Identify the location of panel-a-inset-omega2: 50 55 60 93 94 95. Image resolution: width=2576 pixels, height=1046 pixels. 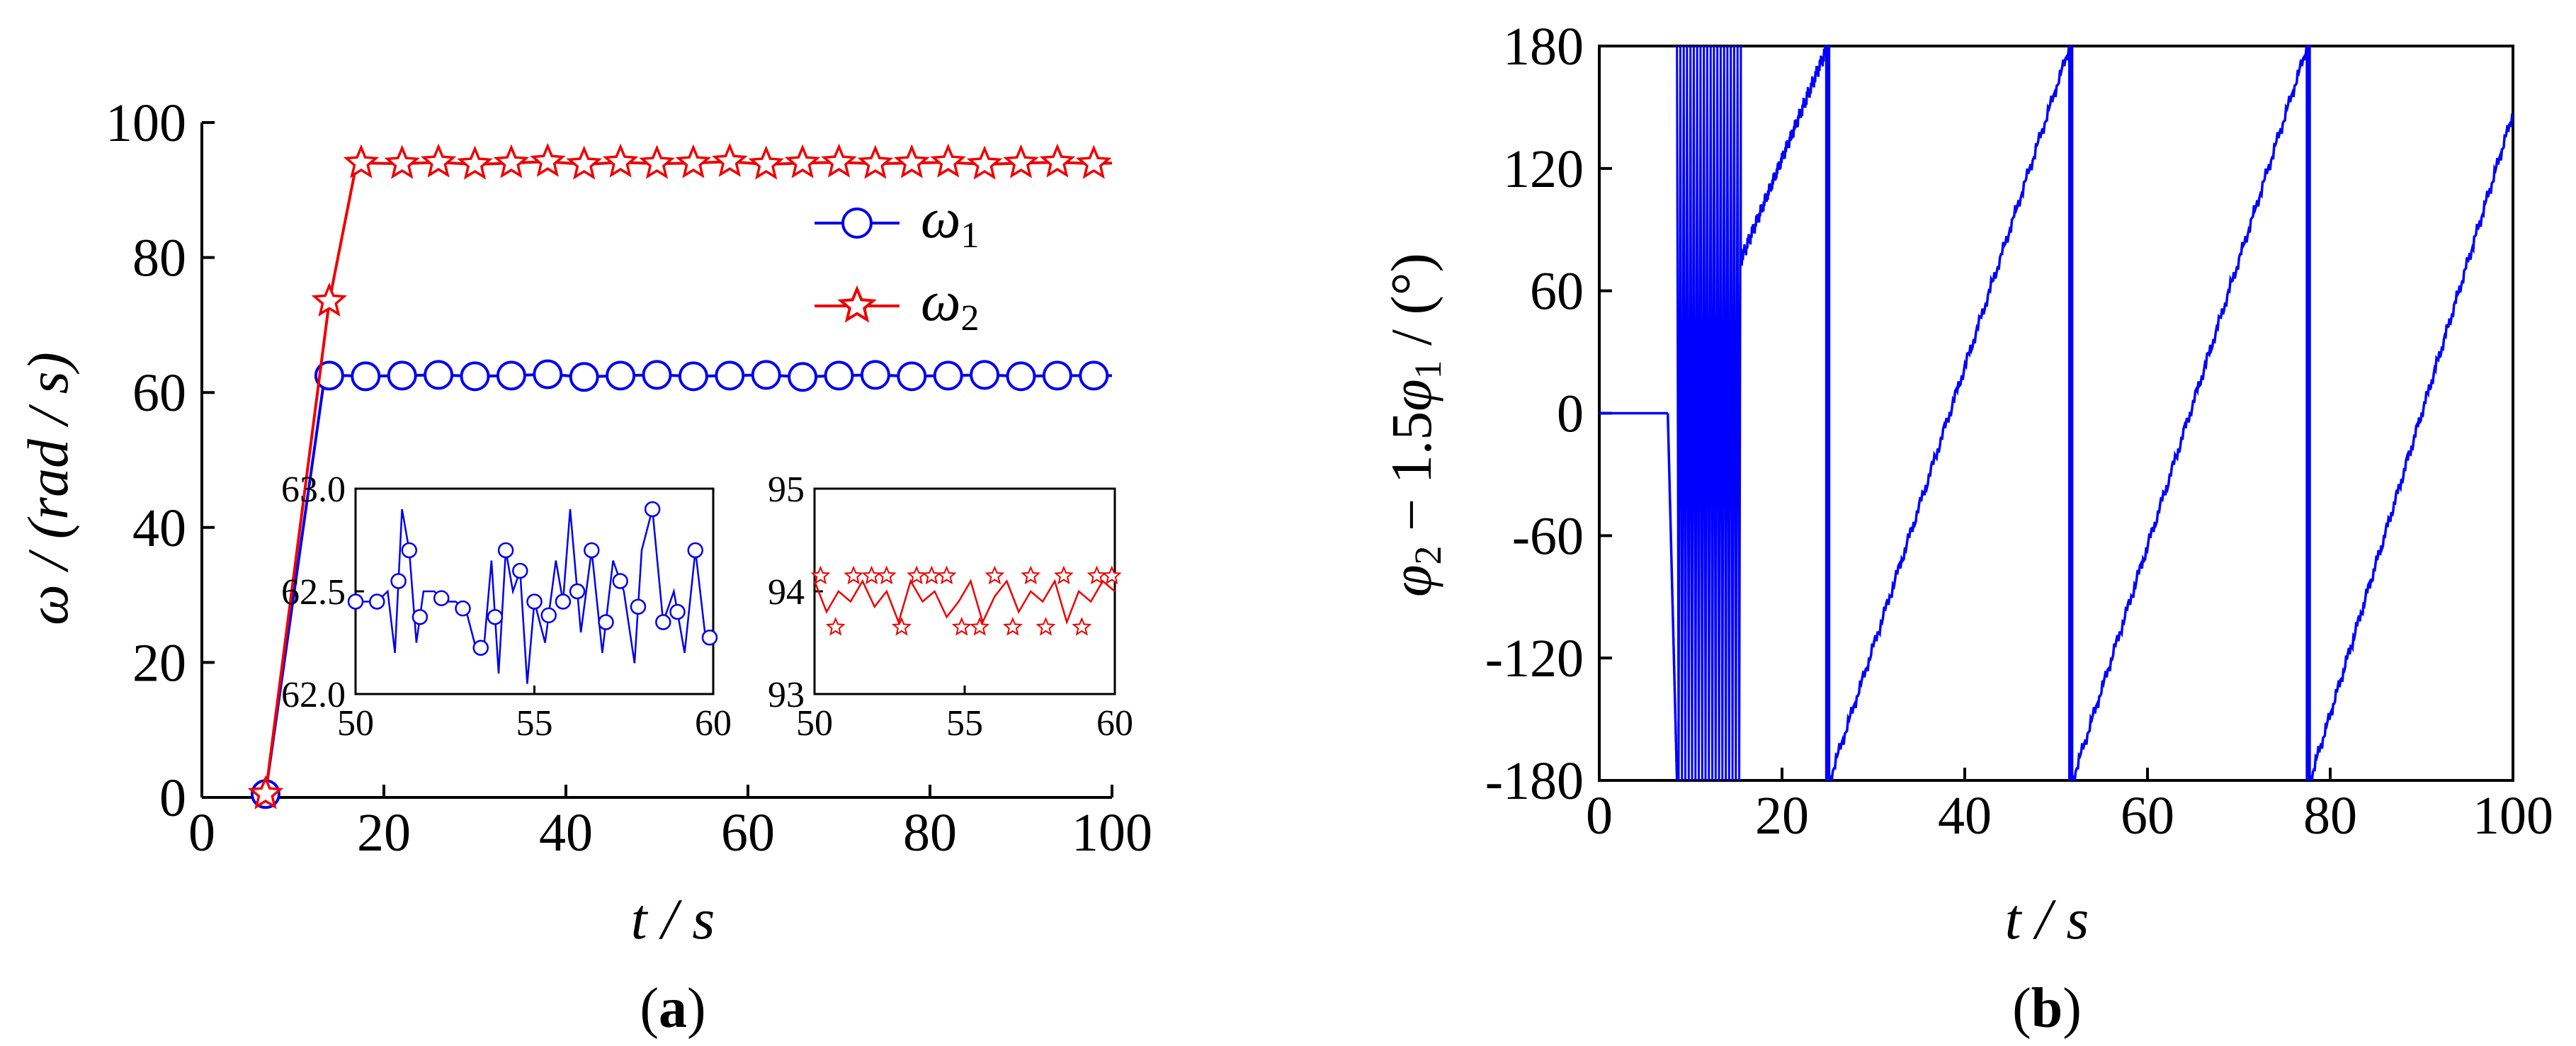
(950, 607).